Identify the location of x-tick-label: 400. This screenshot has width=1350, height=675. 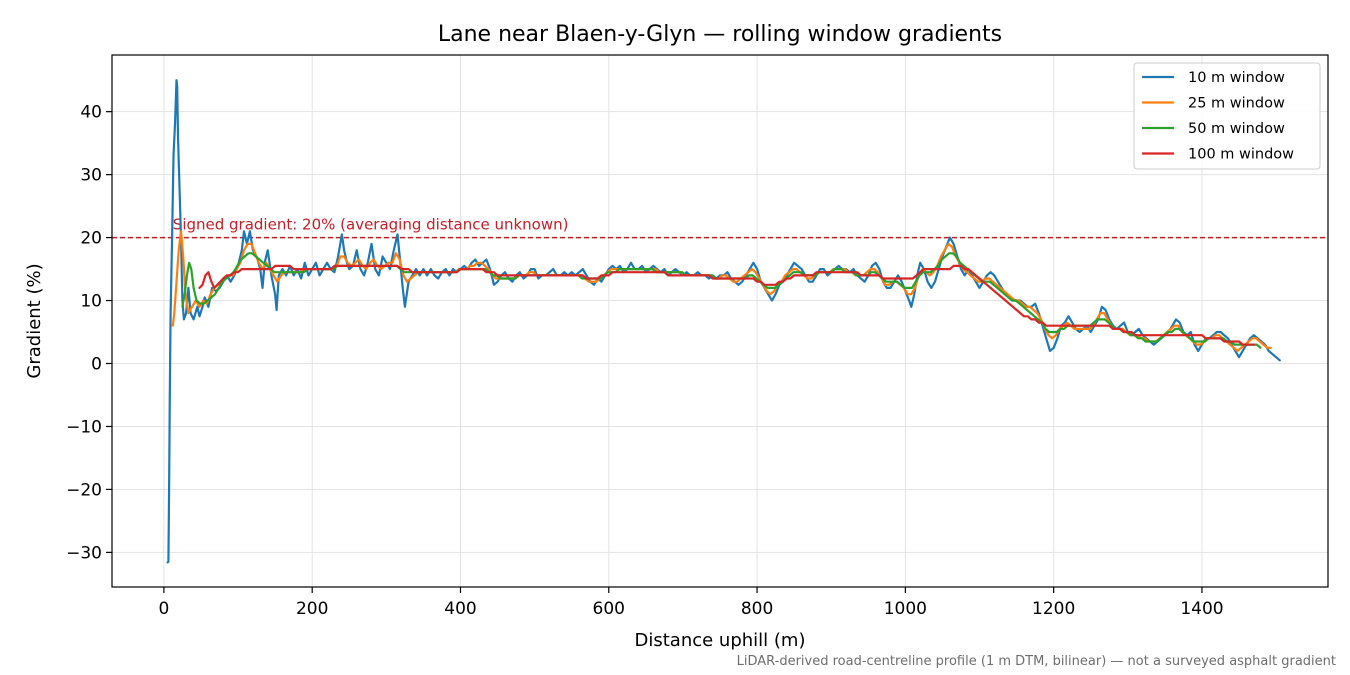
(460, 609).